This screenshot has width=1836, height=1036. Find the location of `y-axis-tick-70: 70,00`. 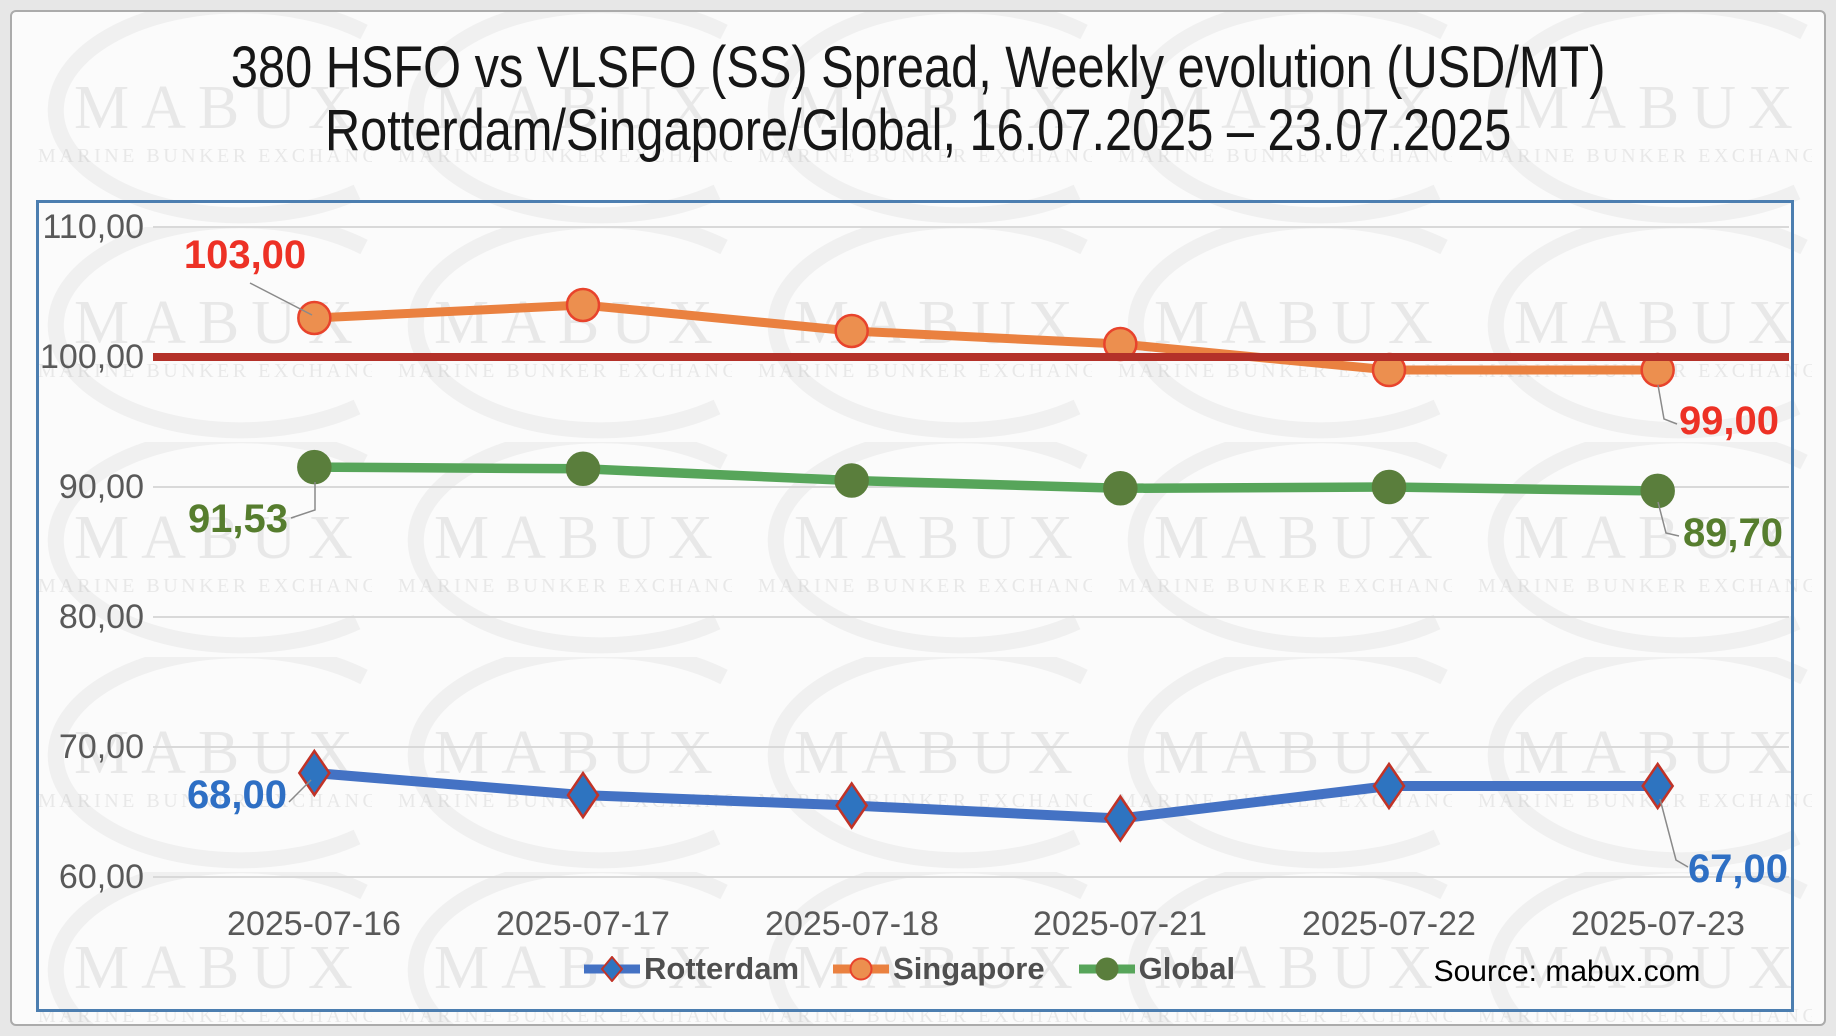

y-axis-tick-70: 70,00 is located at coordinates (101, 747).